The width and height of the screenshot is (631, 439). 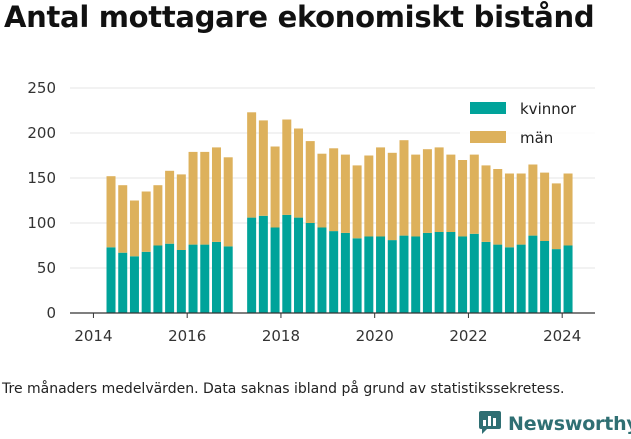 I want to click on x-tick-label: 2022, so click(x=468, y=336).